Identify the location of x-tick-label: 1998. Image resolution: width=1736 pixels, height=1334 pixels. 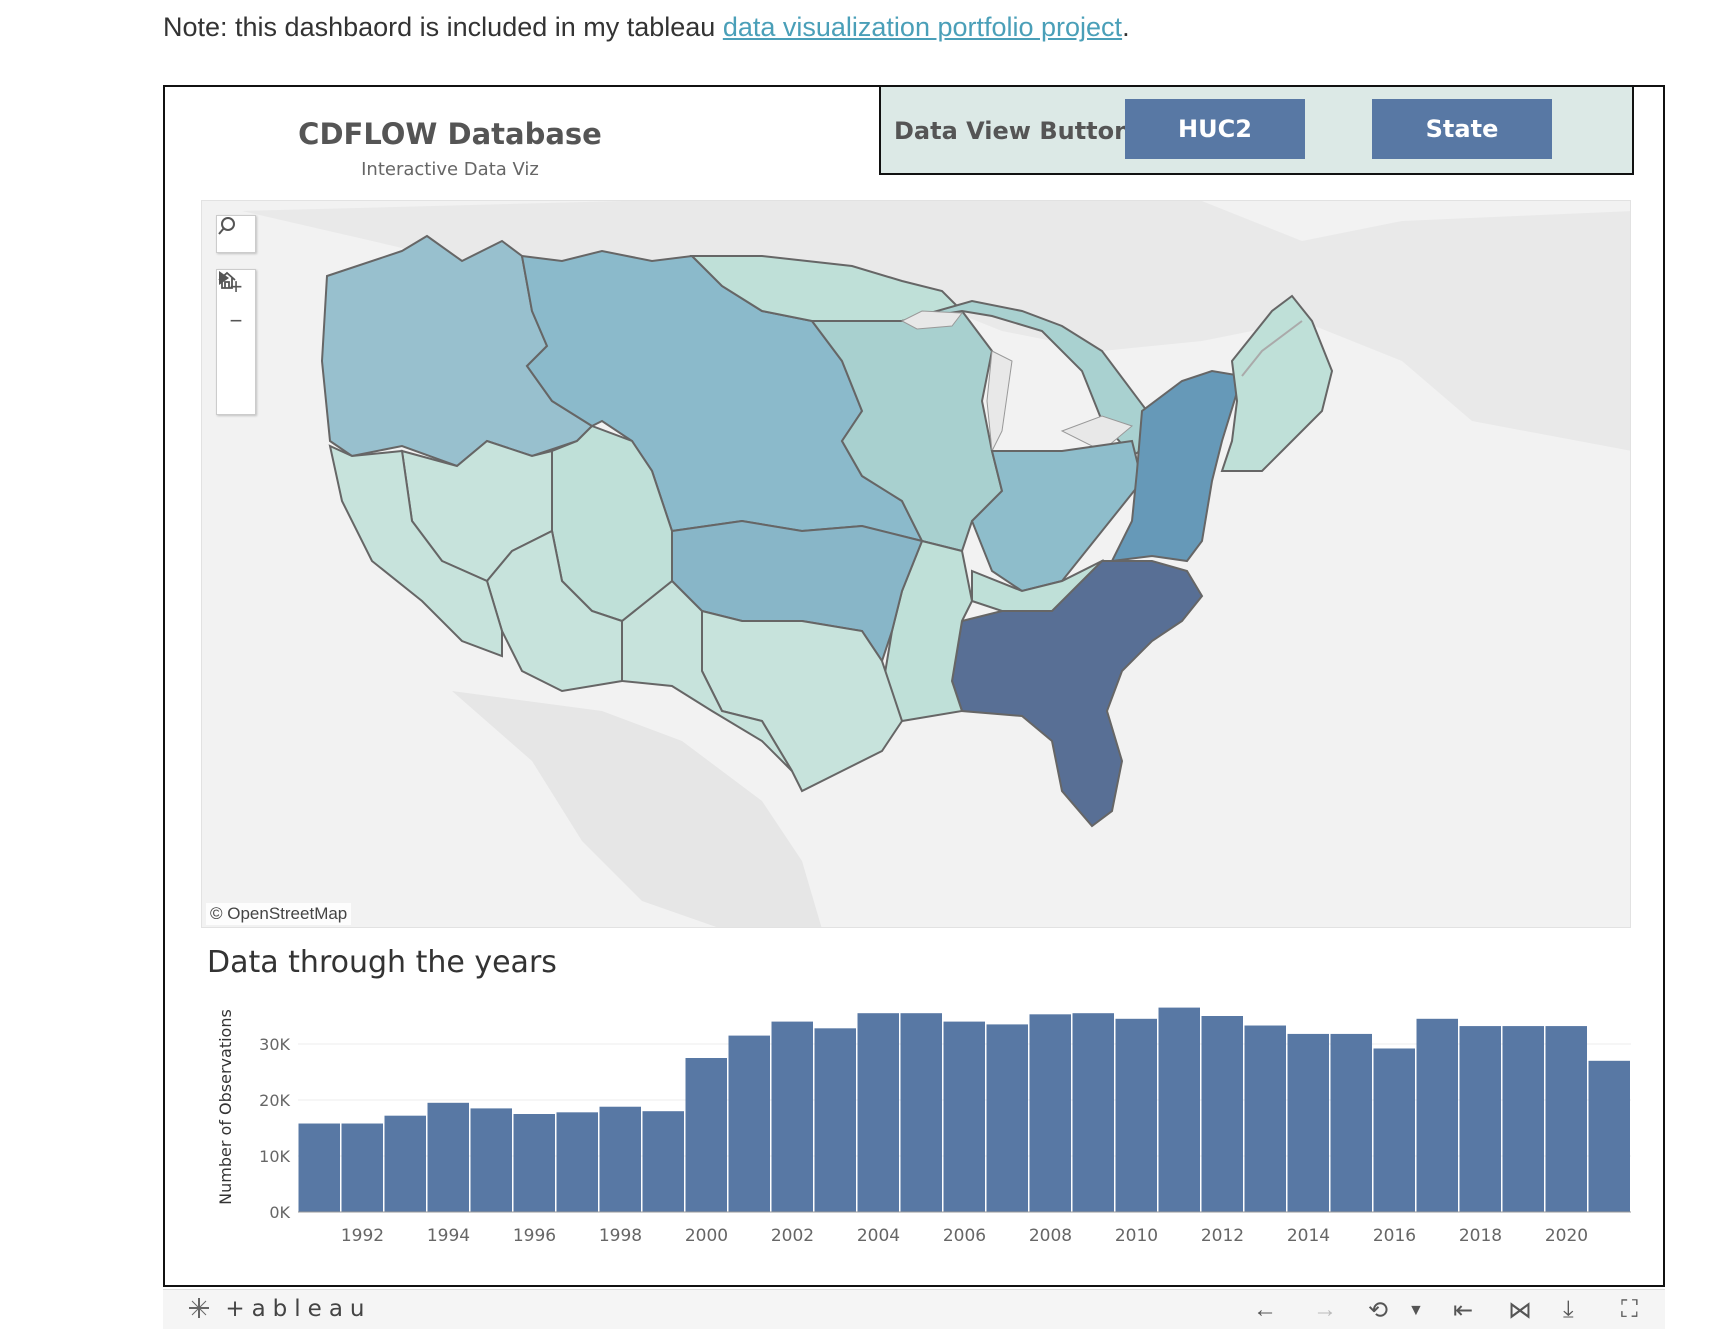
(620, 1236).